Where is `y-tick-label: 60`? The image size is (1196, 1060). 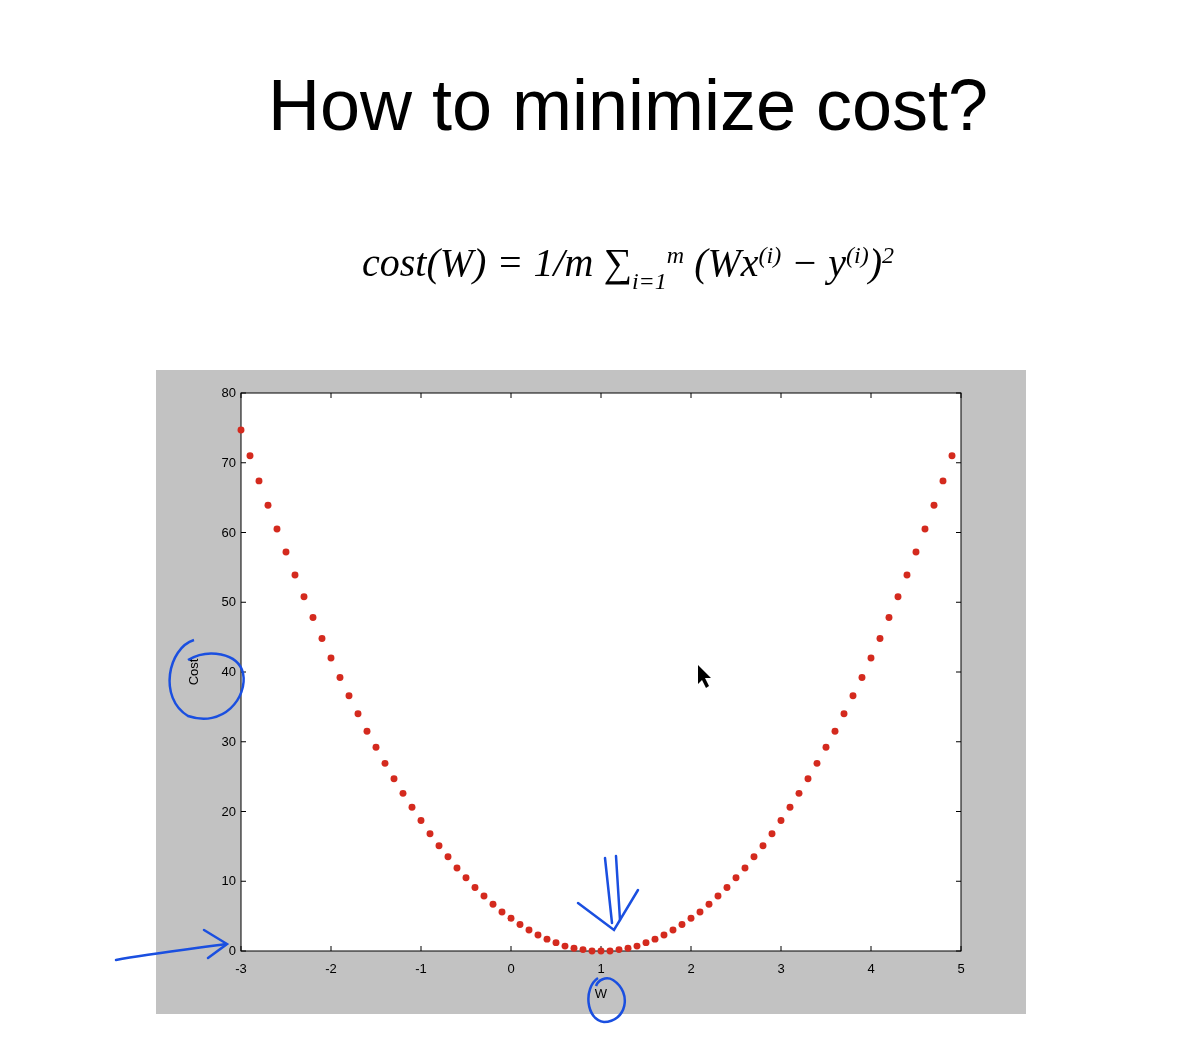
y-tick-label: 60 is located at coordinates (228, 532).